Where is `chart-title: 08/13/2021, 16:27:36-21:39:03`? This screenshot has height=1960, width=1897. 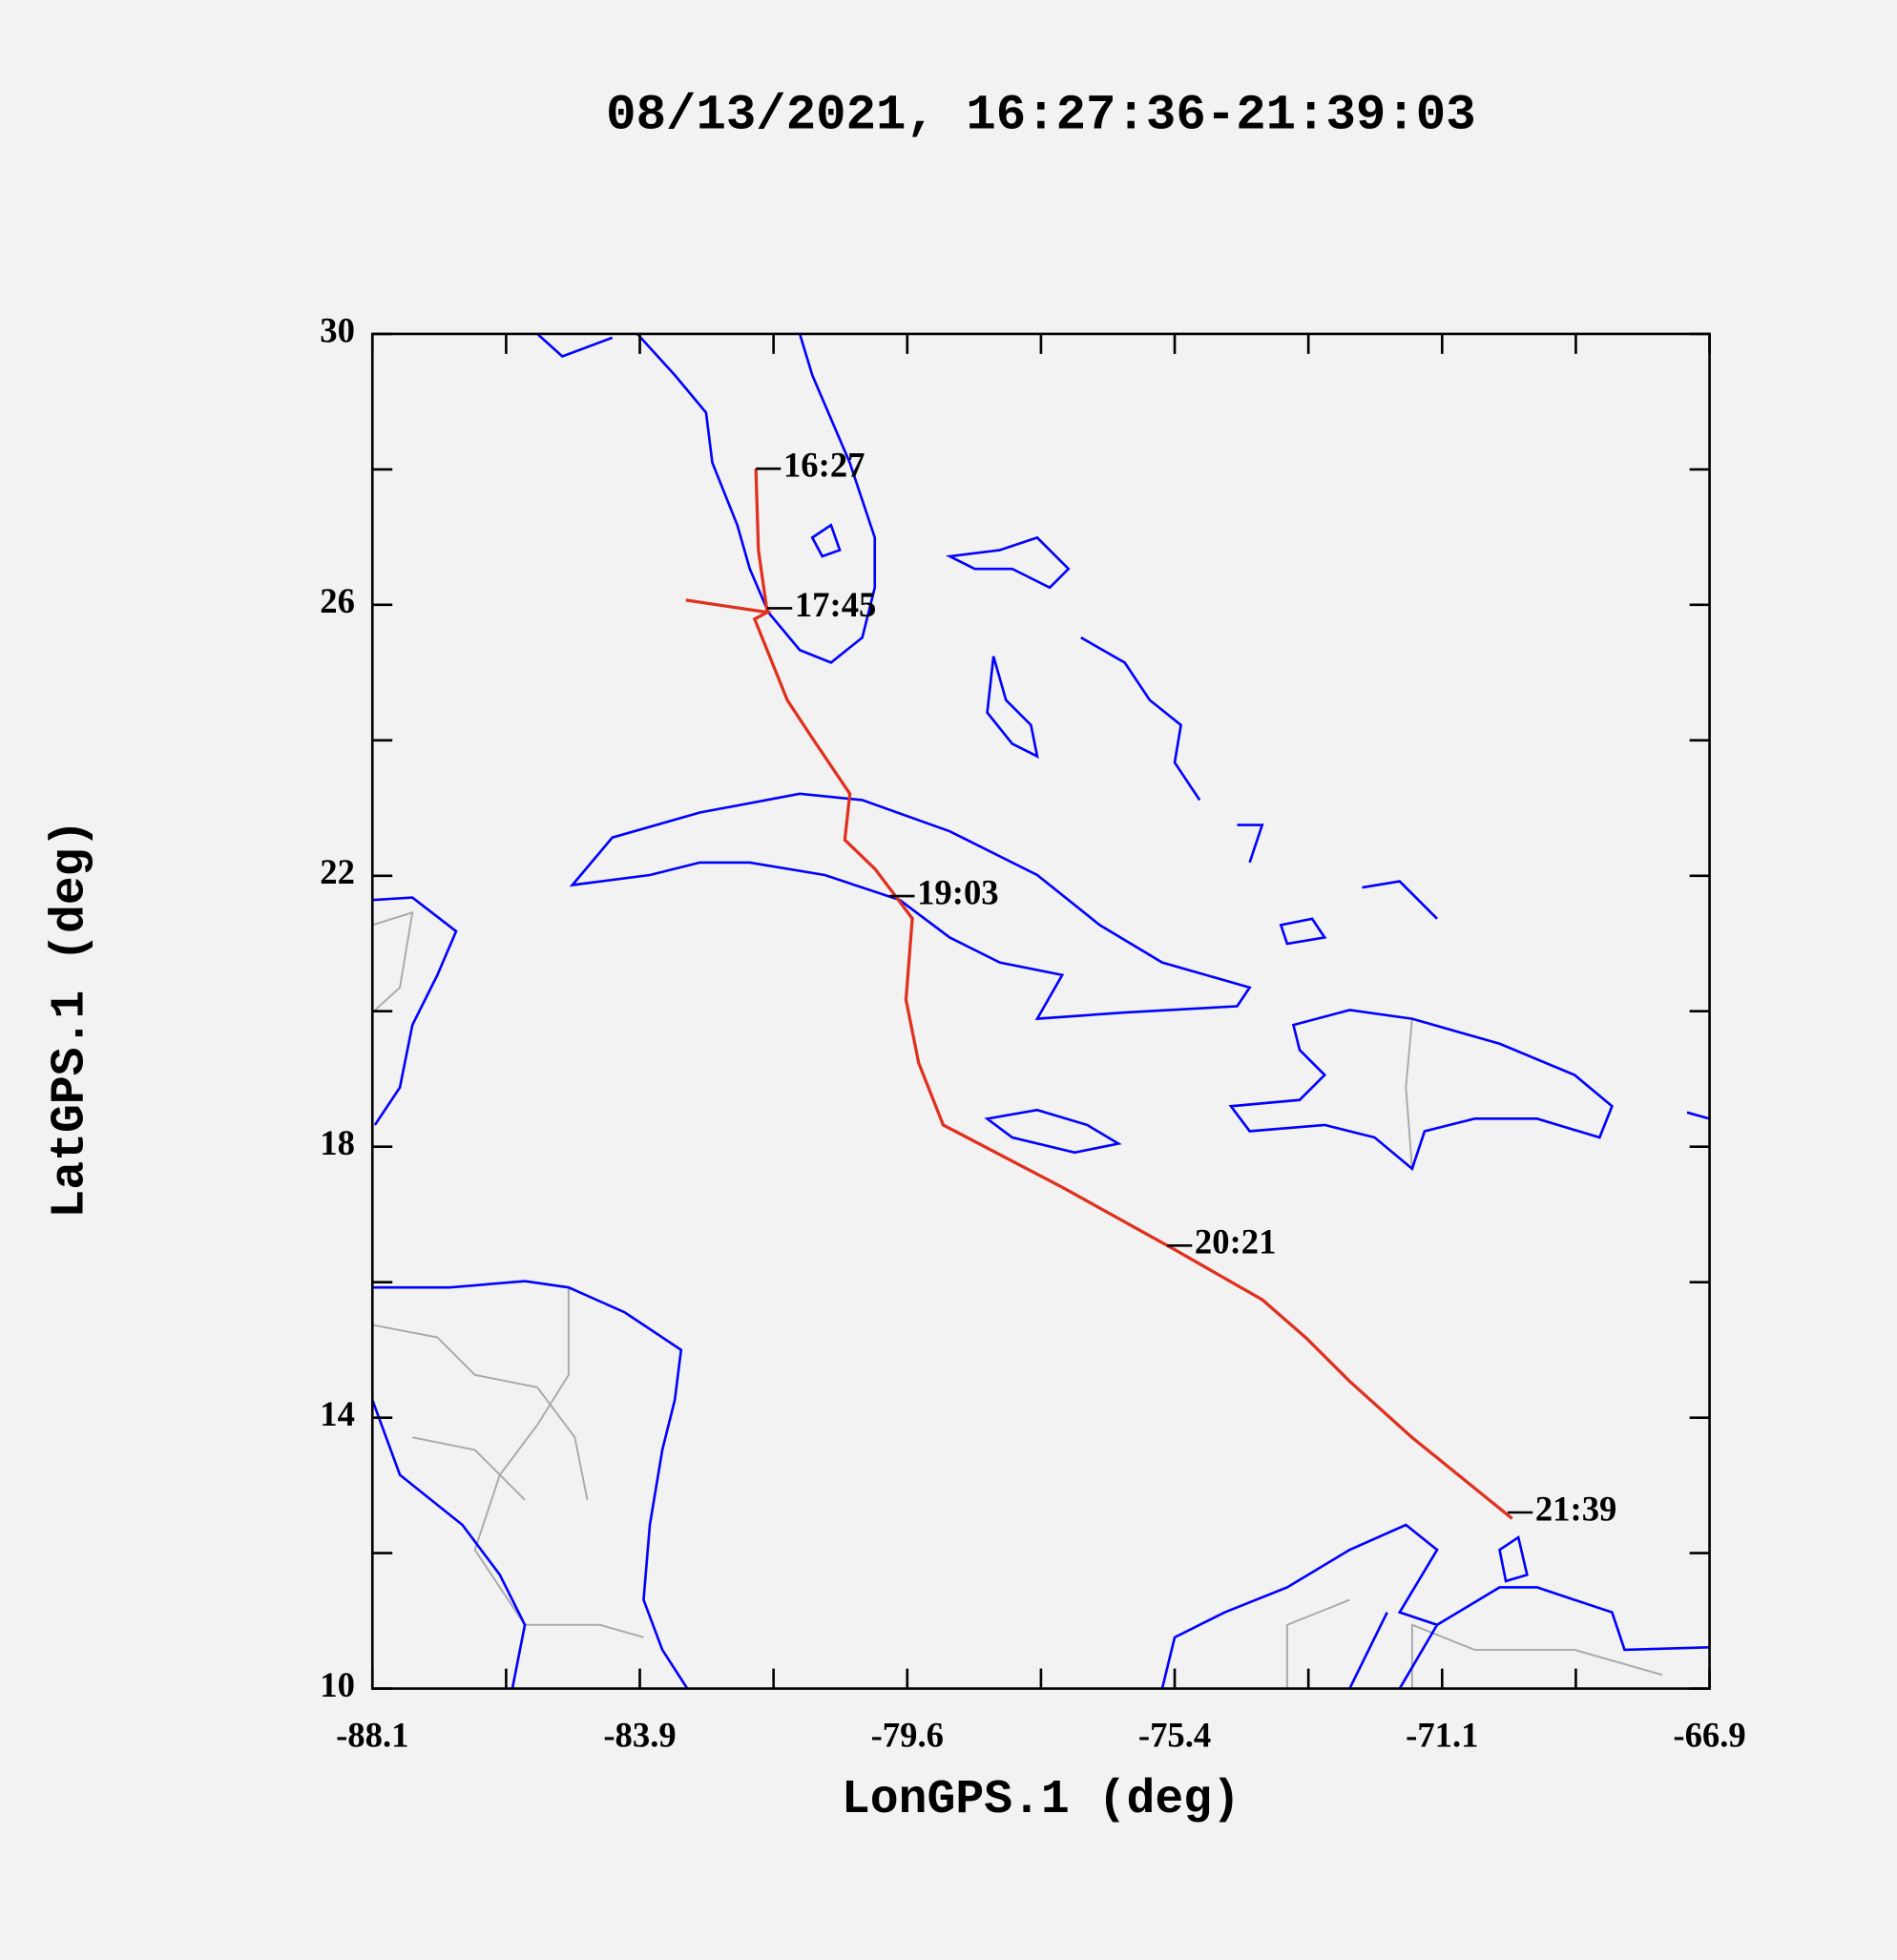 chart-title: 08/13/2021, 16:27:36-21:39:03 is located at coordinates (1040, 115).